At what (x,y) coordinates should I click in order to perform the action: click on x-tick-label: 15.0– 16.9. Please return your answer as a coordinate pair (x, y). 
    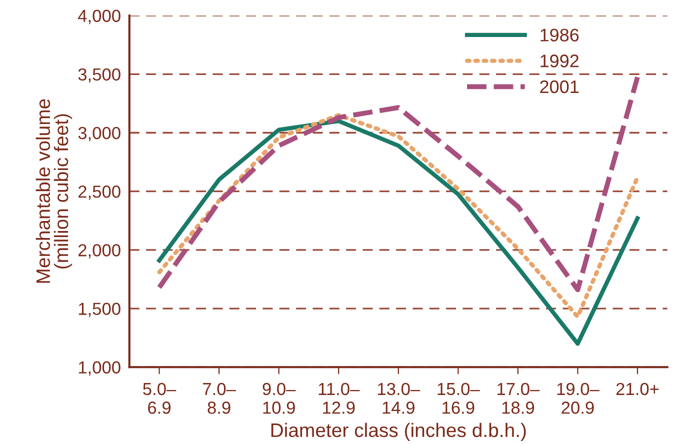
    Looking at the image, I should click on (459, 398).